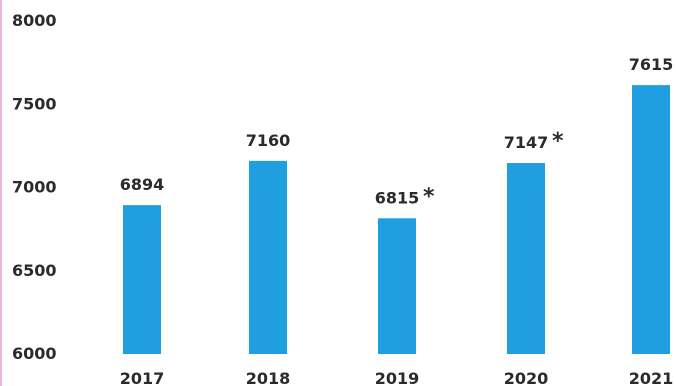  I want to click on bar-2017, so click(142, 279).